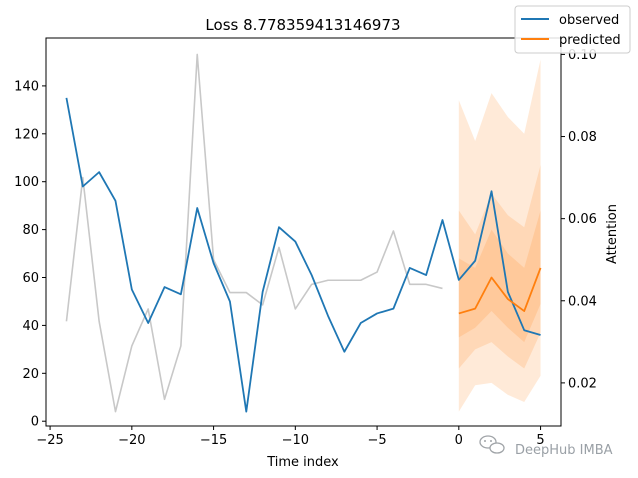  What do you see at coordinates (540, 440) in the screenshot?
I see `x-tick-label: 5` at bounding box center [540, 440].